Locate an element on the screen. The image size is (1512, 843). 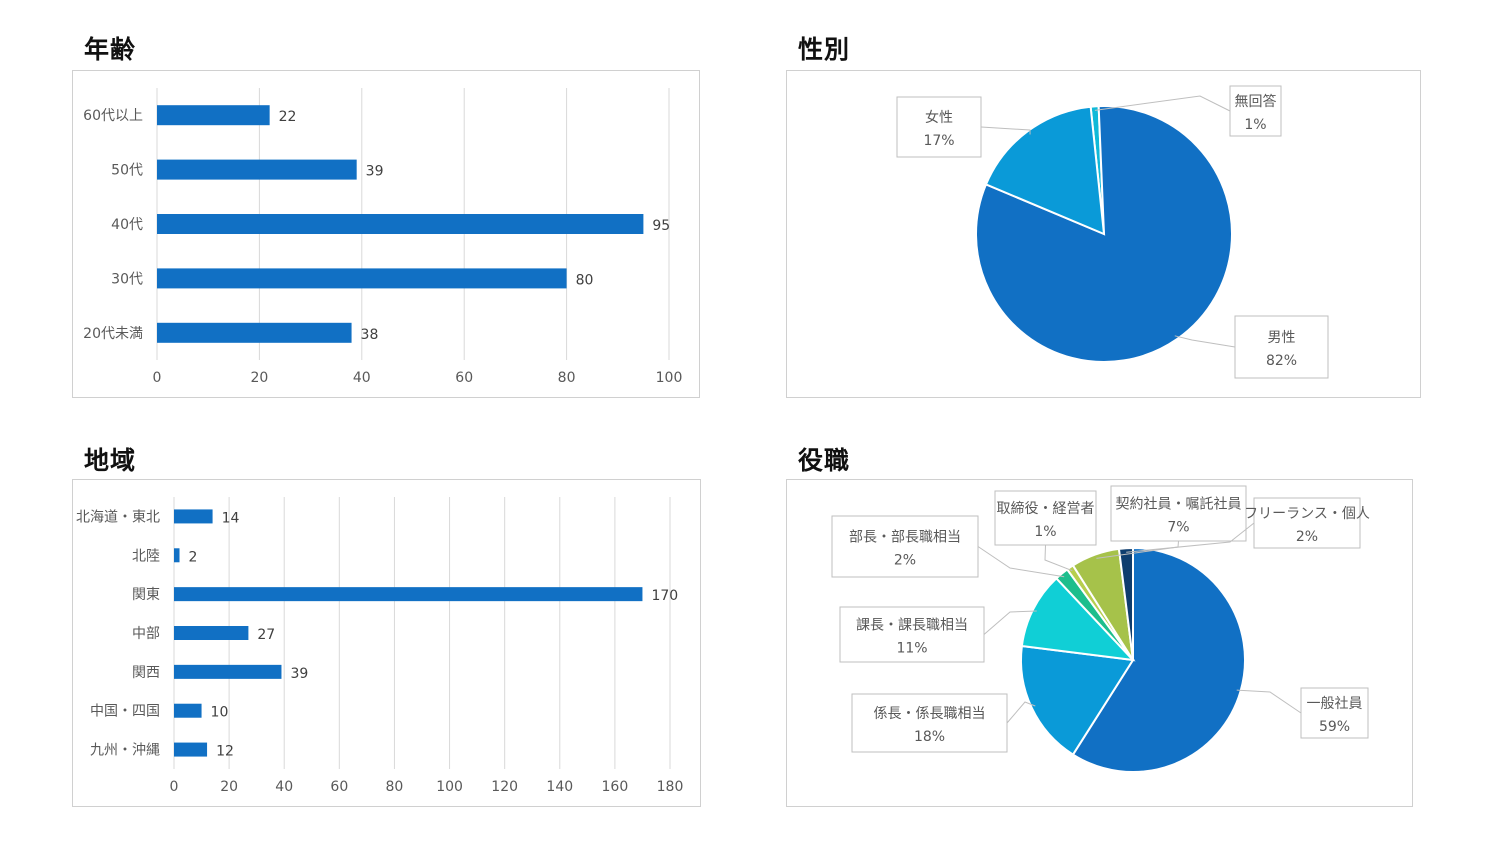
region-x-tick-label: 160 is located at coordinates (615, 787).